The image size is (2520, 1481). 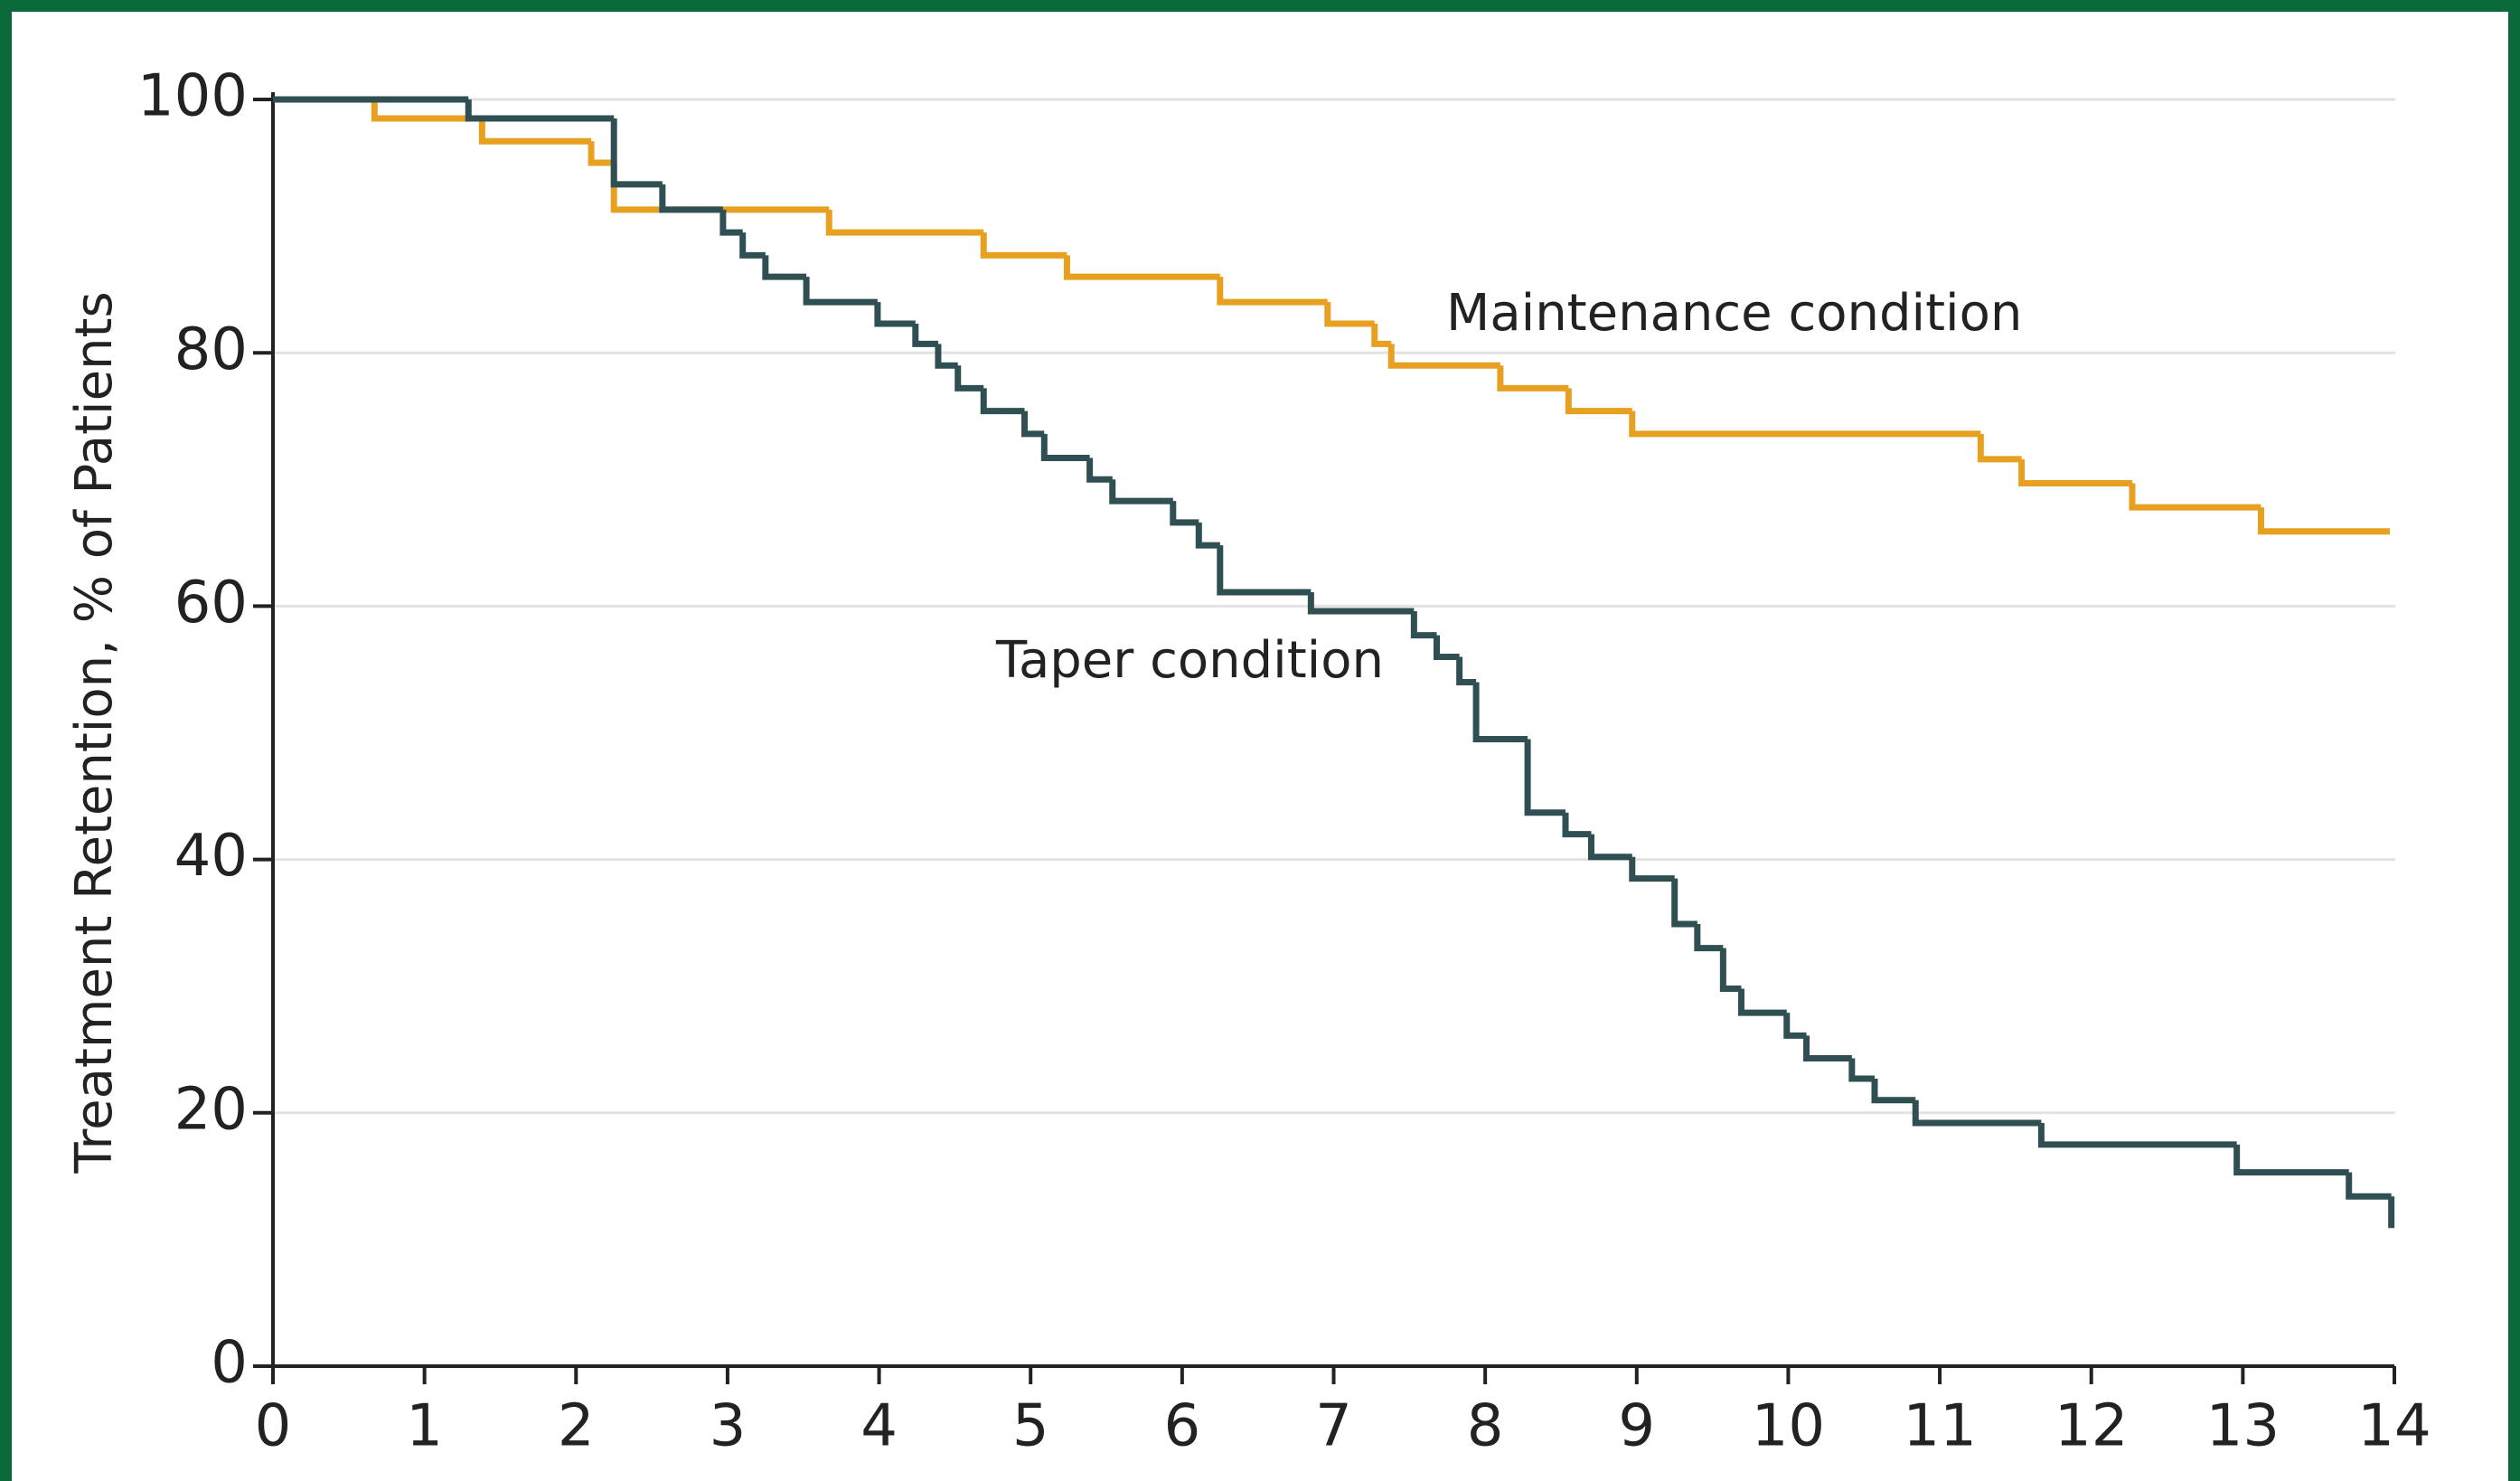 What do you see at coordinates (1940, 1426) in the screenshot?
I see `x-tick-label: 11` at bounding box center [1940, 1426].